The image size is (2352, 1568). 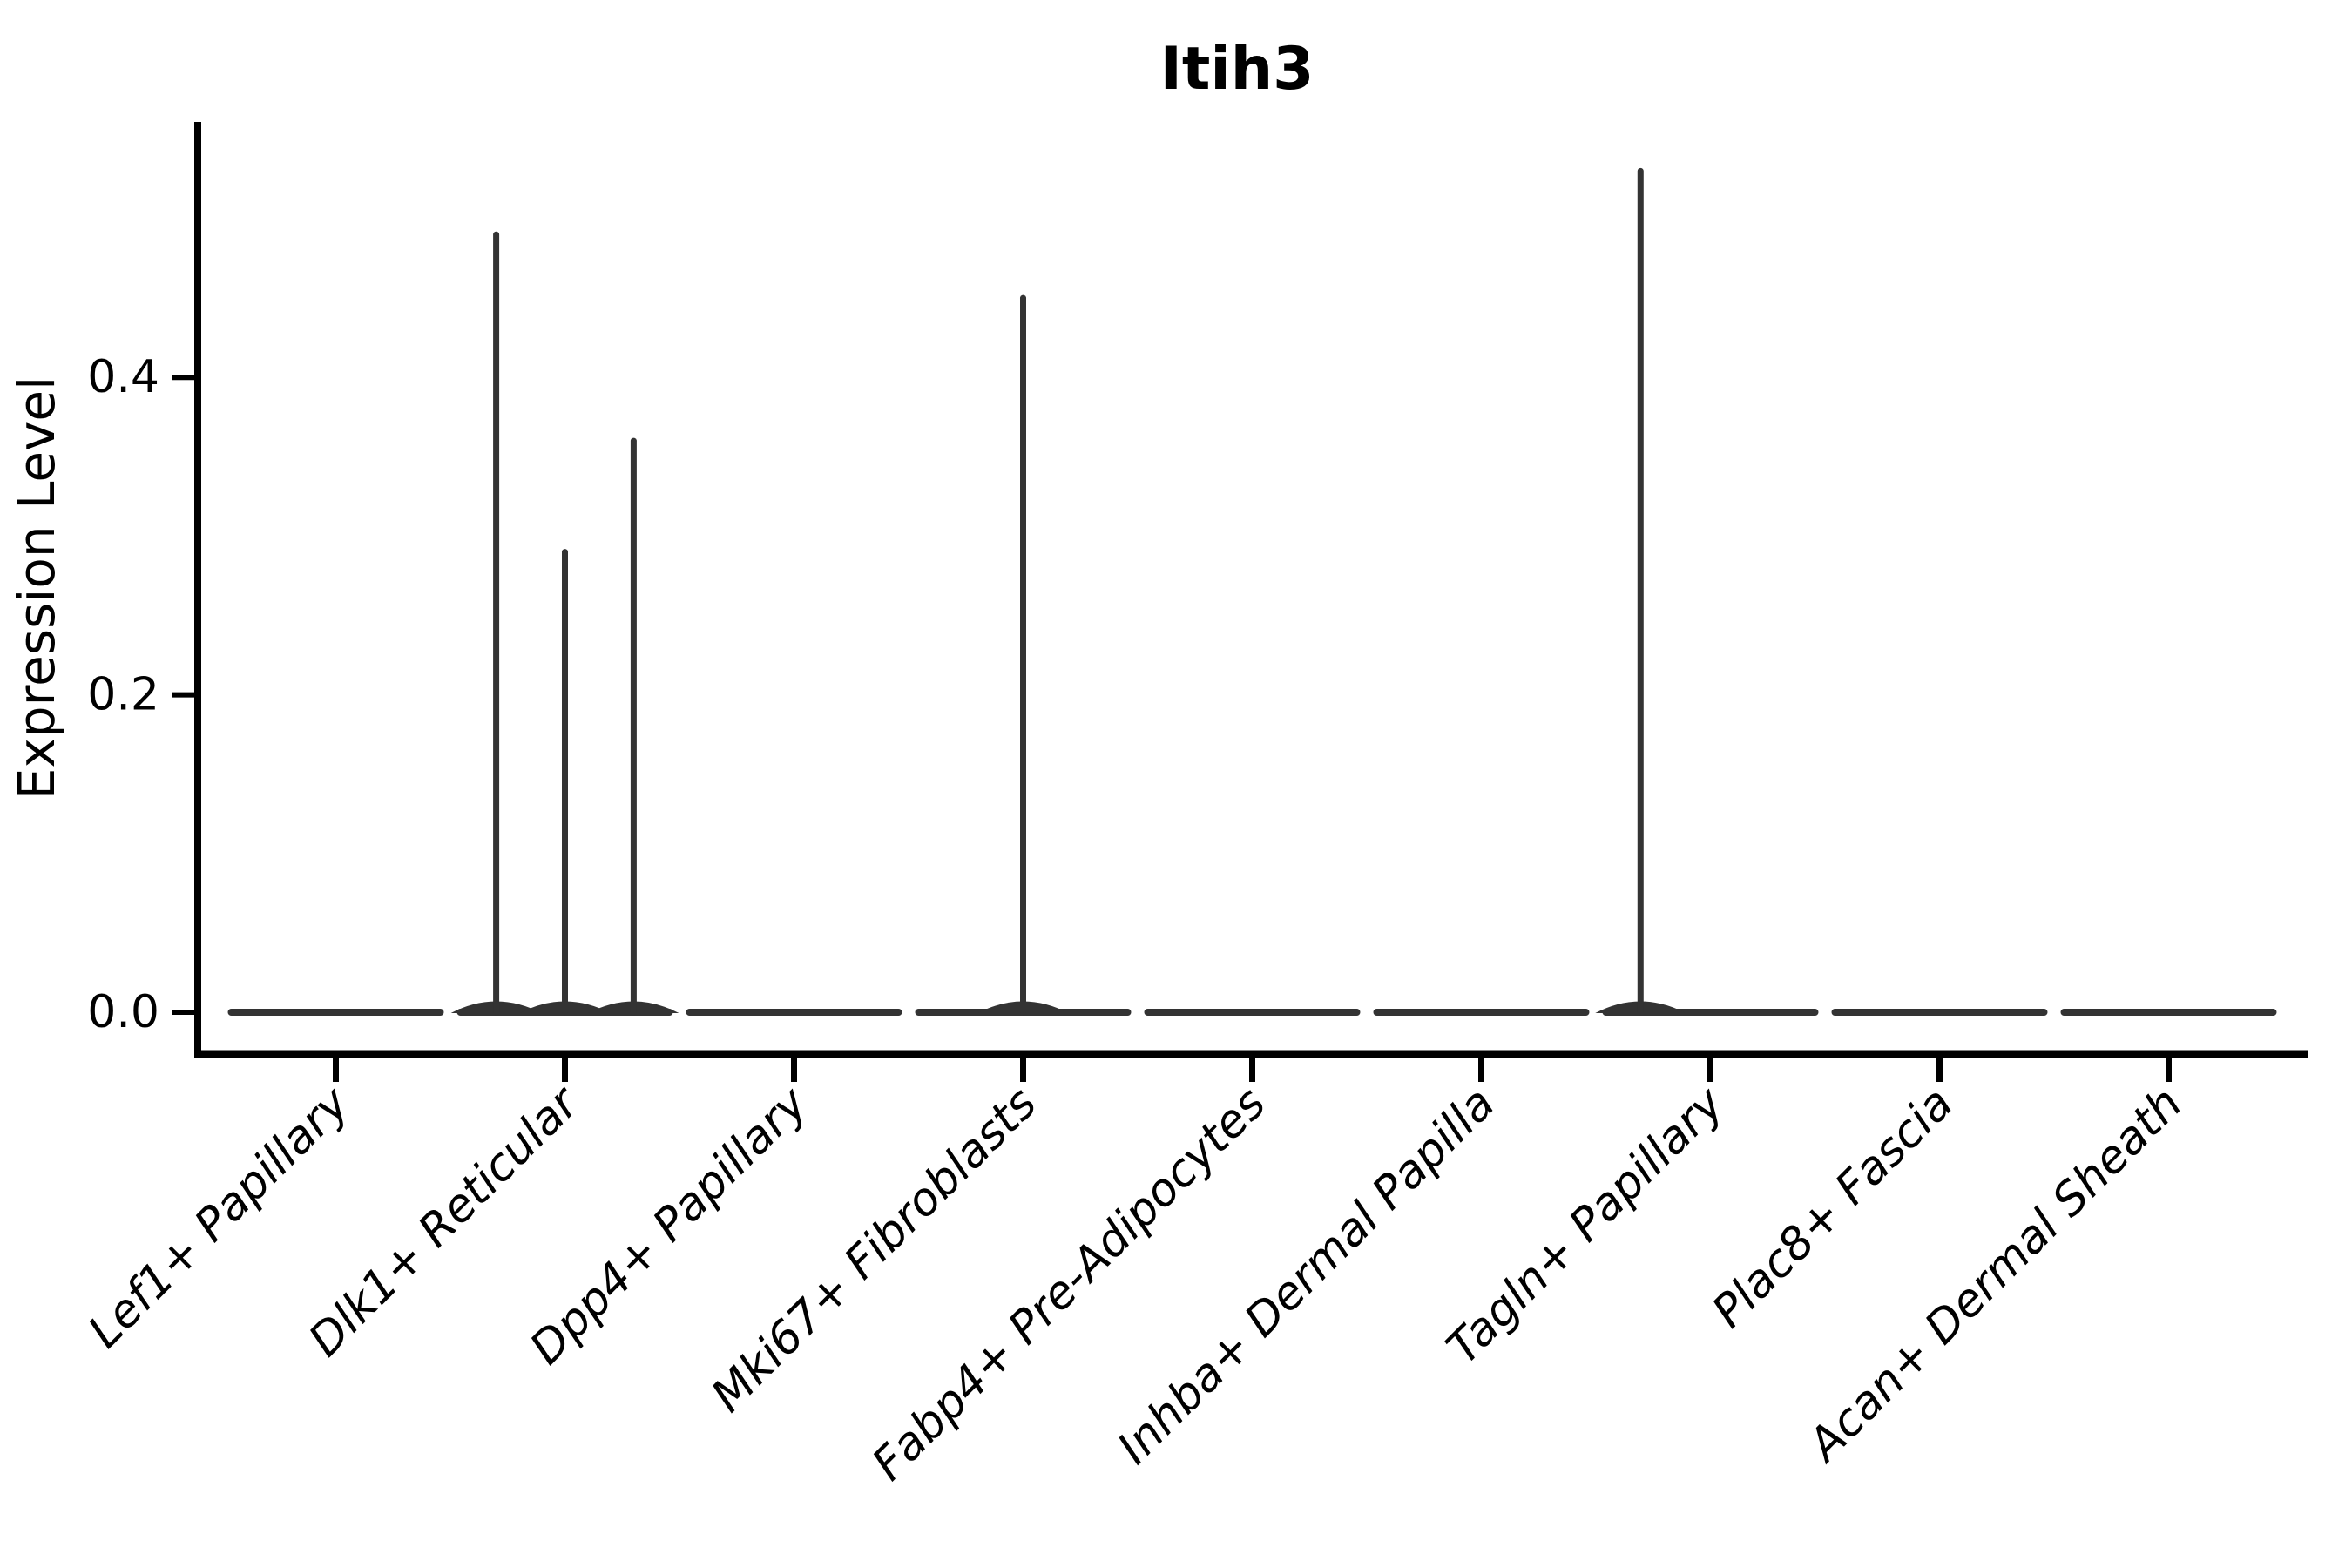 What do you see at coordinates (123, 1012) in the screenshot?
I see `y-tick-label: 0.0` at bounding box center [123, 1012].